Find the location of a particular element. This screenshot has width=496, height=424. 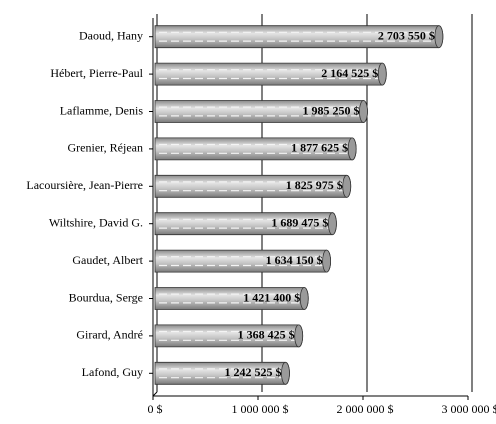

y-tick-label: Girard, André is located at coordinates (109, 335).